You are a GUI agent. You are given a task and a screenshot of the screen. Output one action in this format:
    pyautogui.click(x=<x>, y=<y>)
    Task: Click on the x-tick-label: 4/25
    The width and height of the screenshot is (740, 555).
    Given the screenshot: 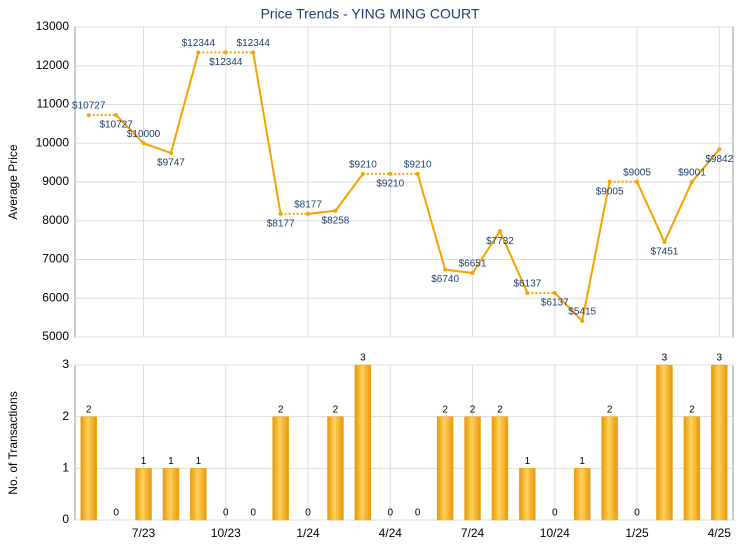 What is the action you would take?
    pyautogui.click(x=720, y=533)
    